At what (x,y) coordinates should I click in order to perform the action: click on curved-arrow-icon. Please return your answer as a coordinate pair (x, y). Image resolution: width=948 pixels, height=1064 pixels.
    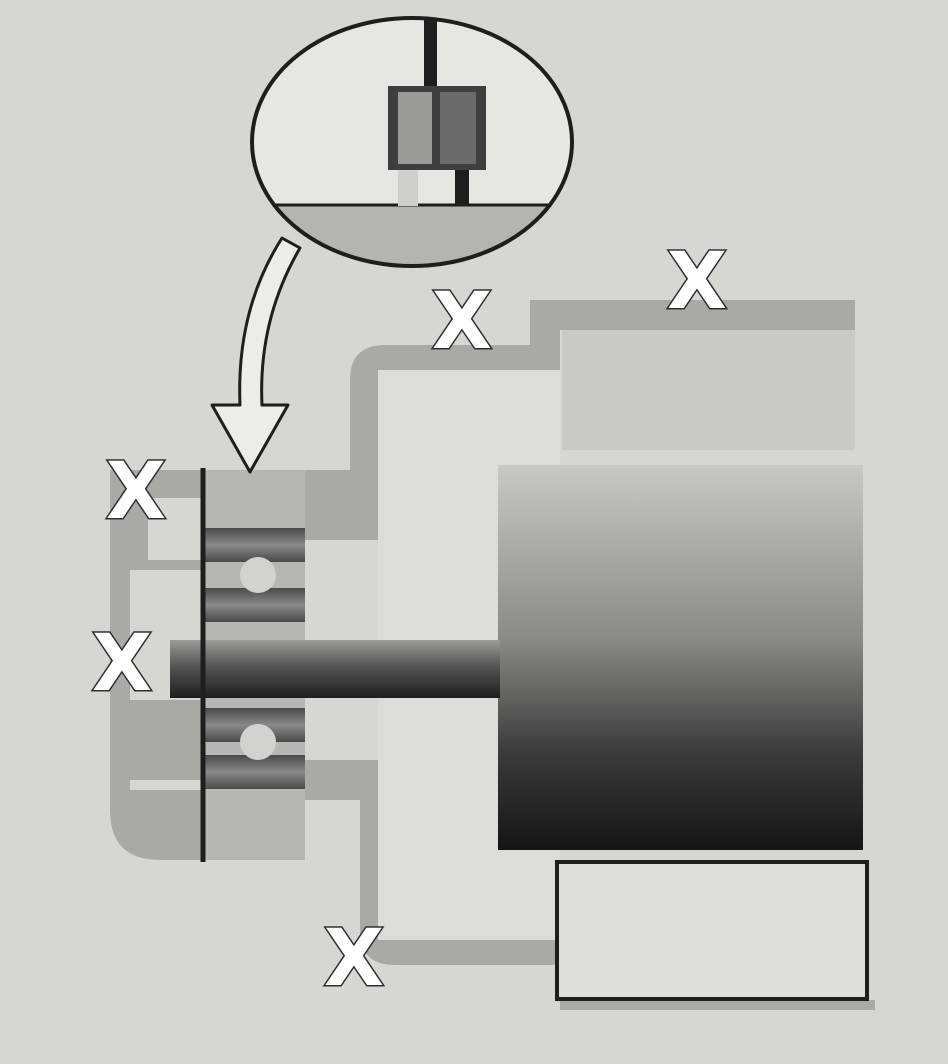
    Looking at the image, I should click on (256, 355).